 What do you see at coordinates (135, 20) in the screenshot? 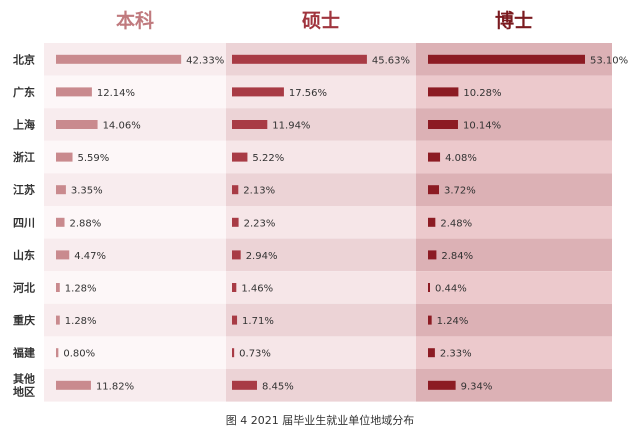
I see `series-header-1: 本科` at bounding box center [135, 20].